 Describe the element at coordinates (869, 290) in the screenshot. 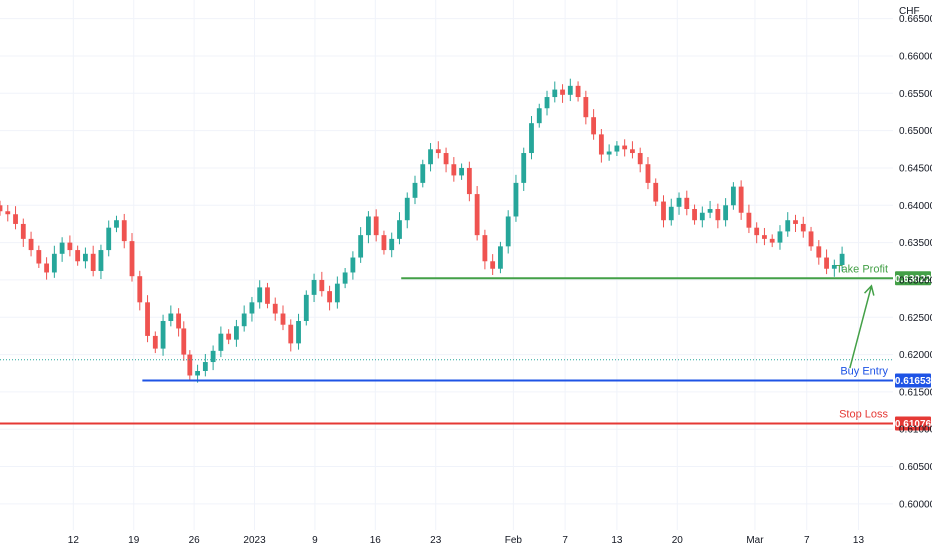

I see `arrow-head` at that location.